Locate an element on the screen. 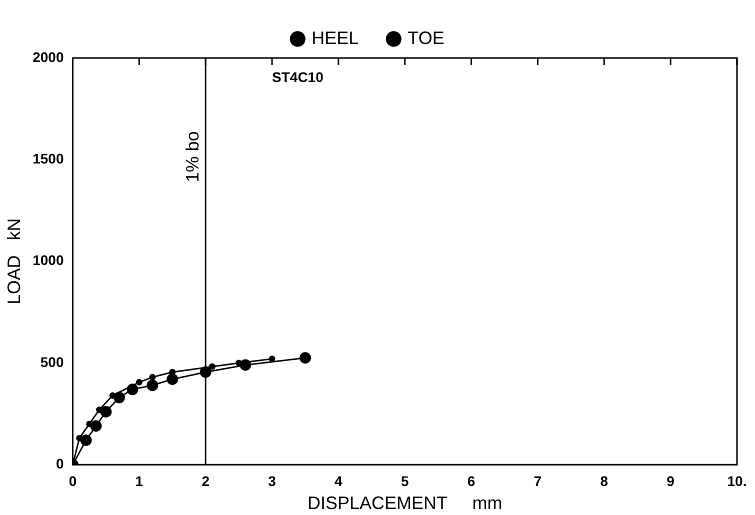  y-tick-label: 2000 is located at coordinates (48, 56).